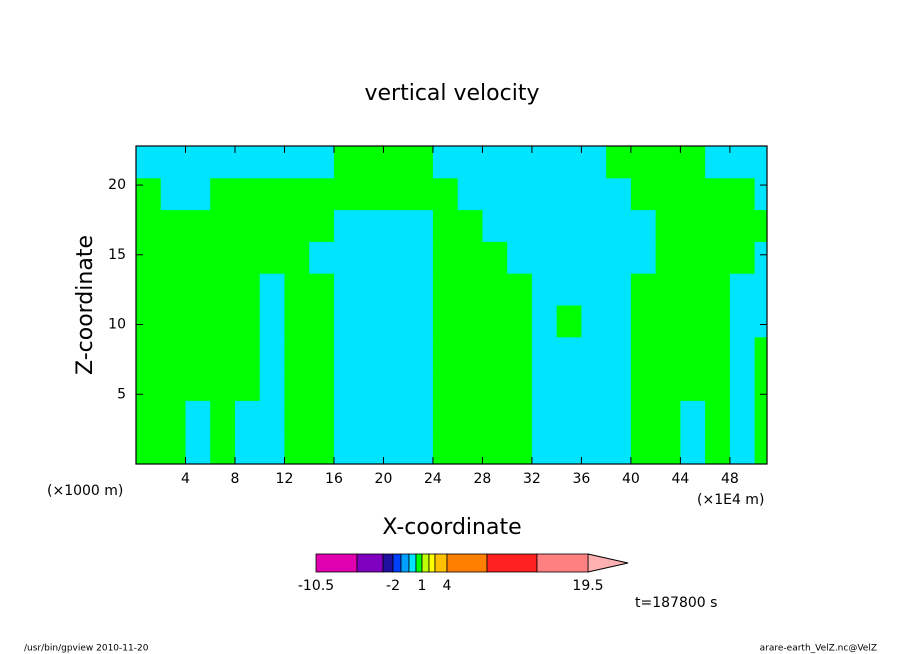 Image resolution: width=904 pixels, height=654 pixels. What do you see at coordinates (117, 255) in the screenshot?
I see `y-tick-label: 15` at bounding box center [117, 255].